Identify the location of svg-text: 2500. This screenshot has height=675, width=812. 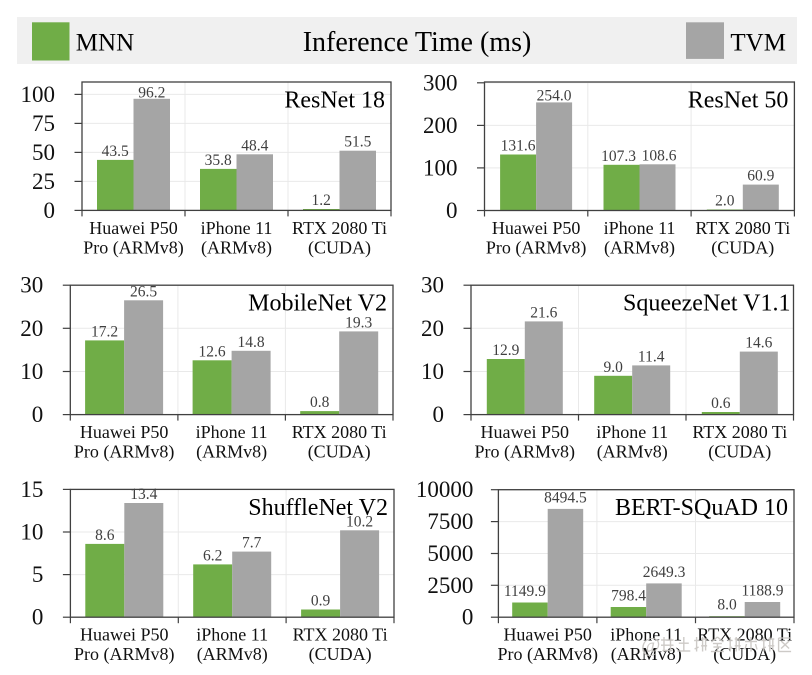
(450, 585).